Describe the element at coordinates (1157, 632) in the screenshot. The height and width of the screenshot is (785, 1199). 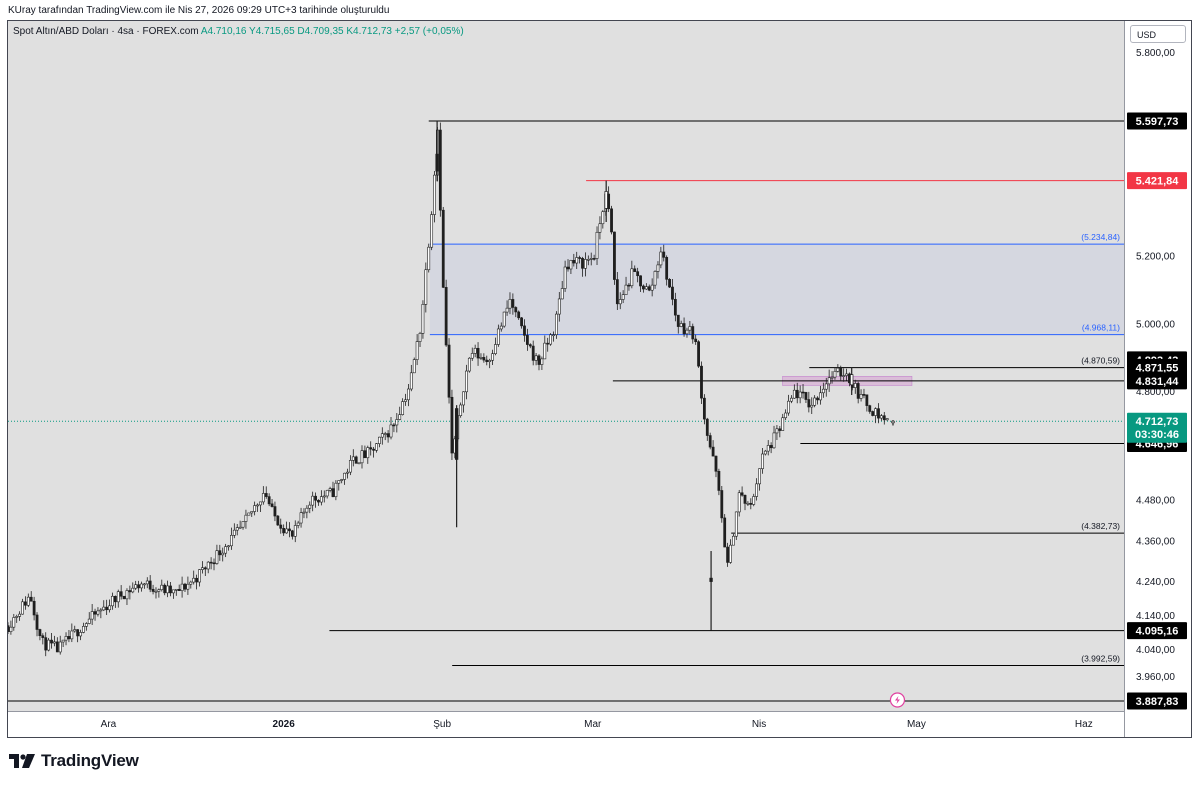
I see `level-price-tag-text: 4.095,16` at that location.